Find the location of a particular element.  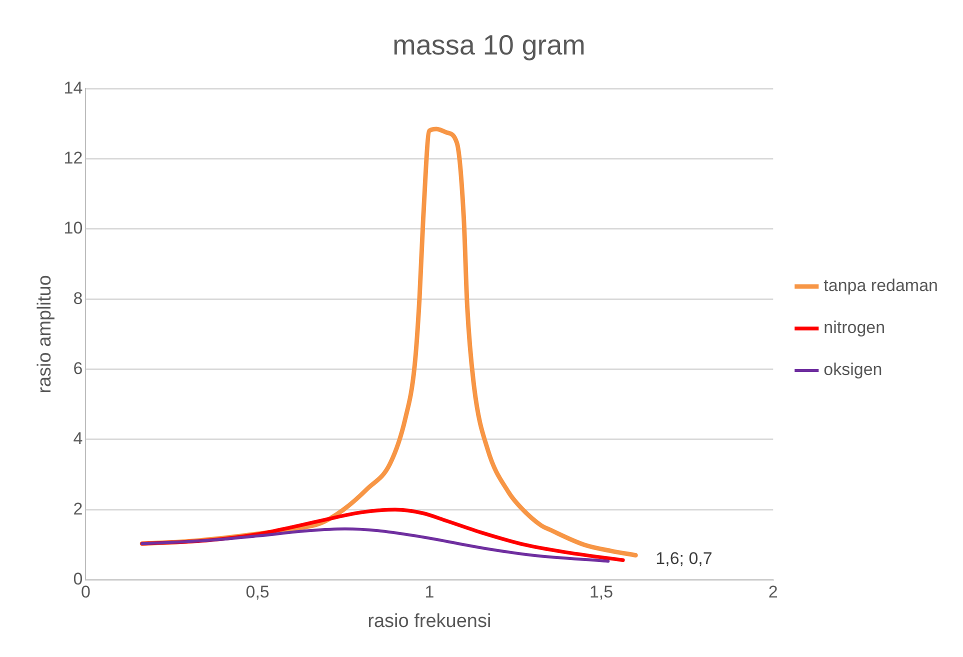

x-tick-label: 1 is located at coordinates (429, 592).